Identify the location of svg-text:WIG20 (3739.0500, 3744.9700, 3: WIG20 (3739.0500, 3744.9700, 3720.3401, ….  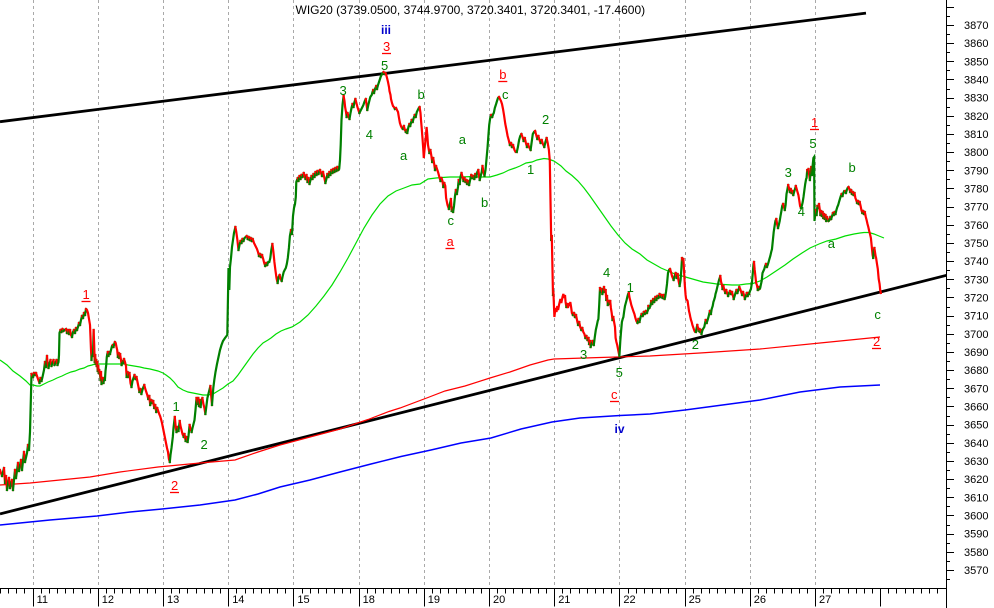
(471, 10).